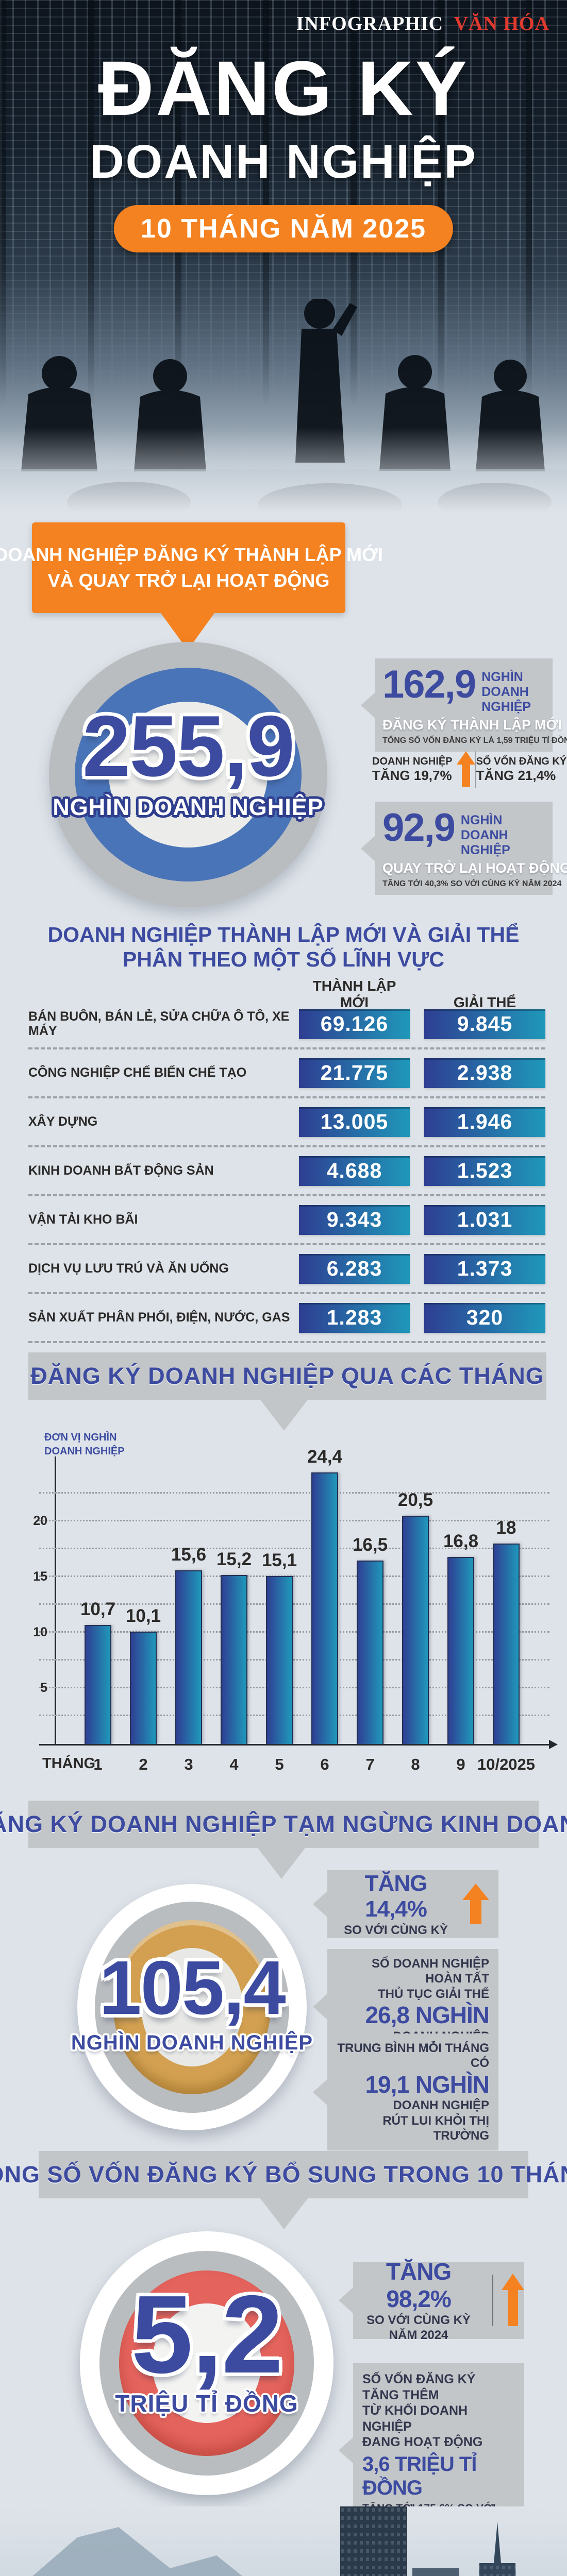 The height and width of the screenshot is (2576, 567). I want to click on column-header-new: THÀNH LẬP MỚI, so click(354, 994).